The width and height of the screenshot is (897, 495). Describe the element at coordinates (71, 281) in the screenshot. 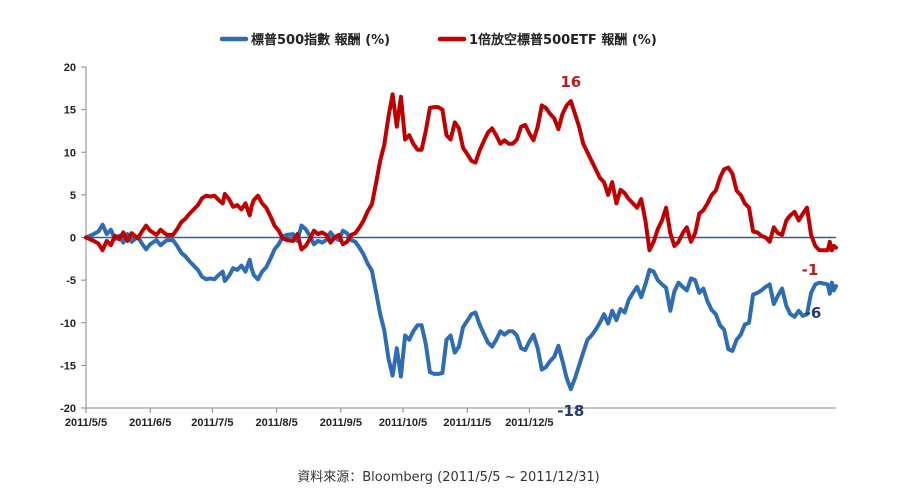

I see `y-tick-label: -5` at that location.